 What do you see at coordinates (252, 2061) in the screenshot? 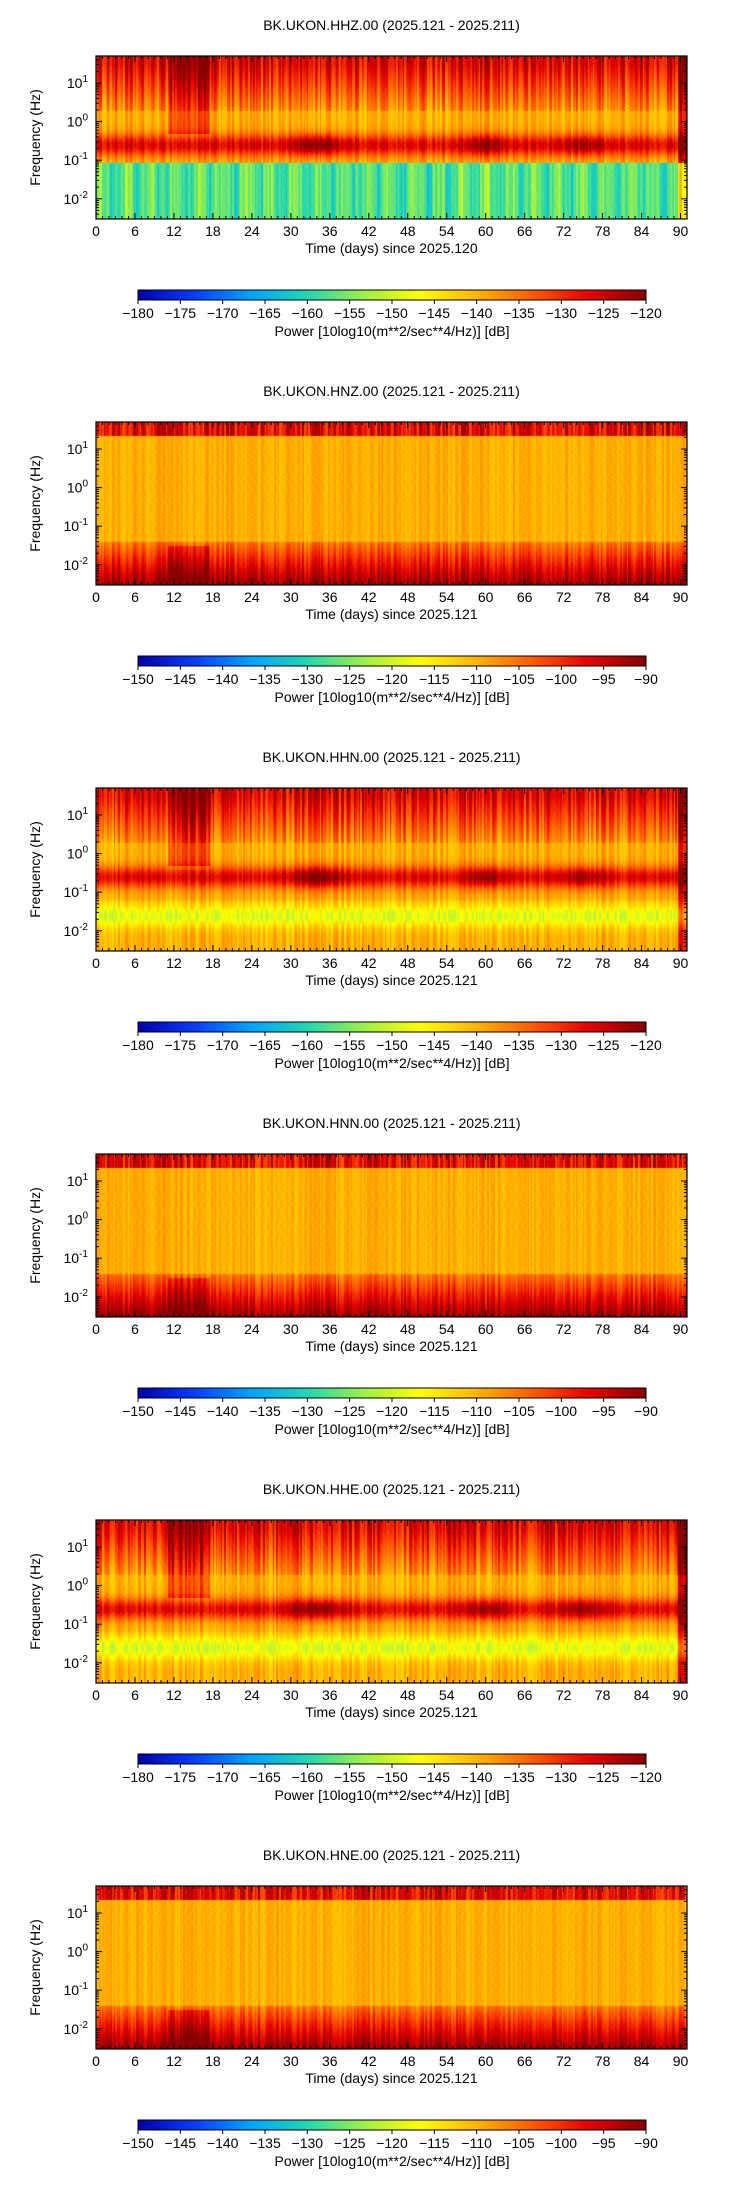
I see `x-tick-label: 24` at bounding box center [252, 2061].